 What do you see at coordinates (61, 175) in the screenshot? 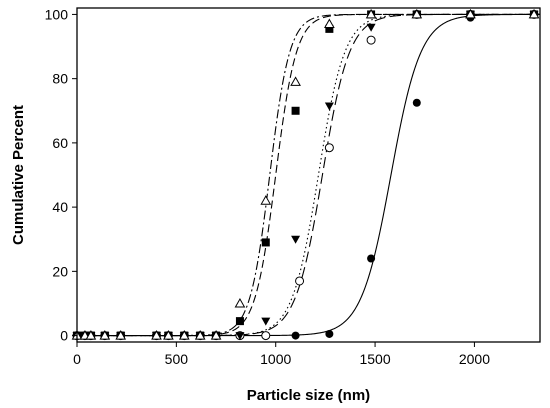
I see `y-axis: 0 20 40 60 80 100` at bounding box center [61, 175].